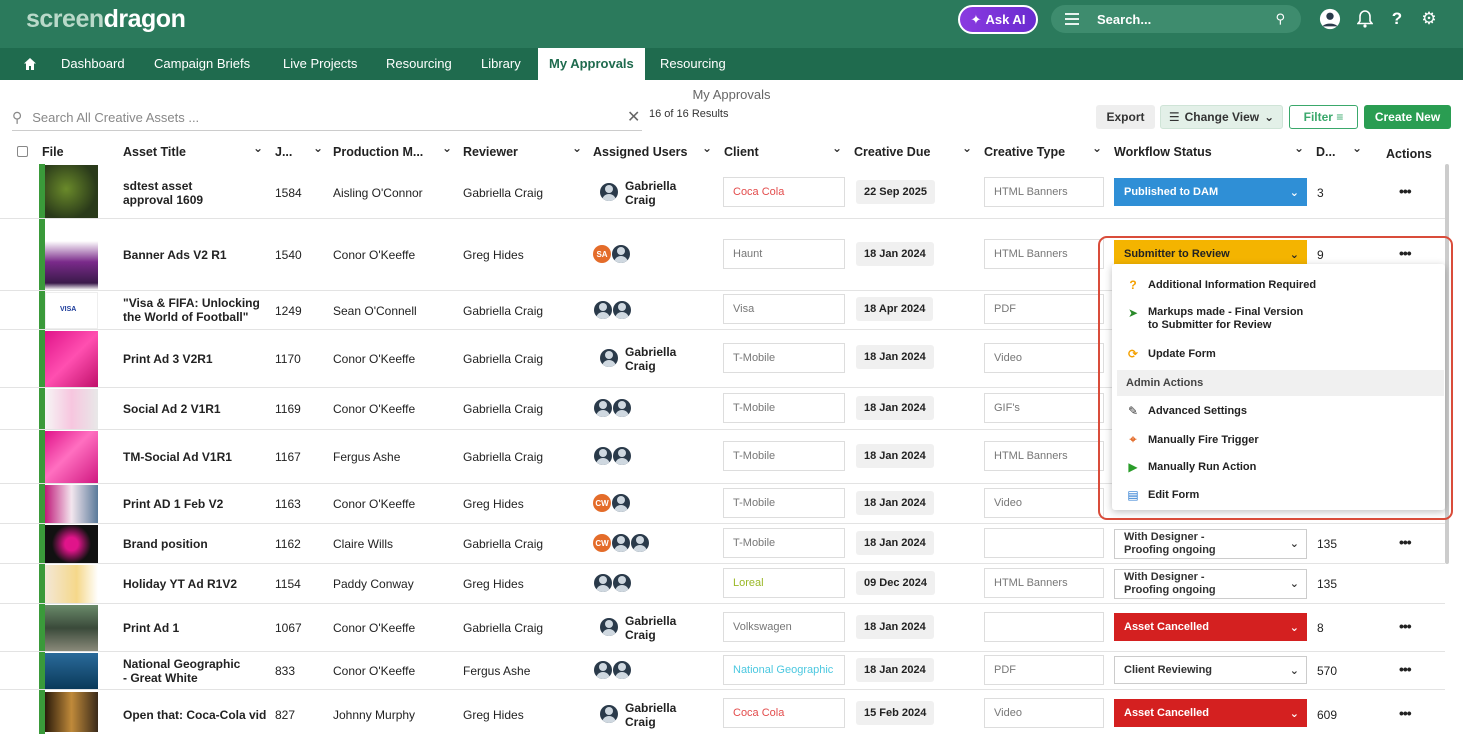 The image size is (1463, 734). I want to click on asset-title: Brand position, so click(165, 544).